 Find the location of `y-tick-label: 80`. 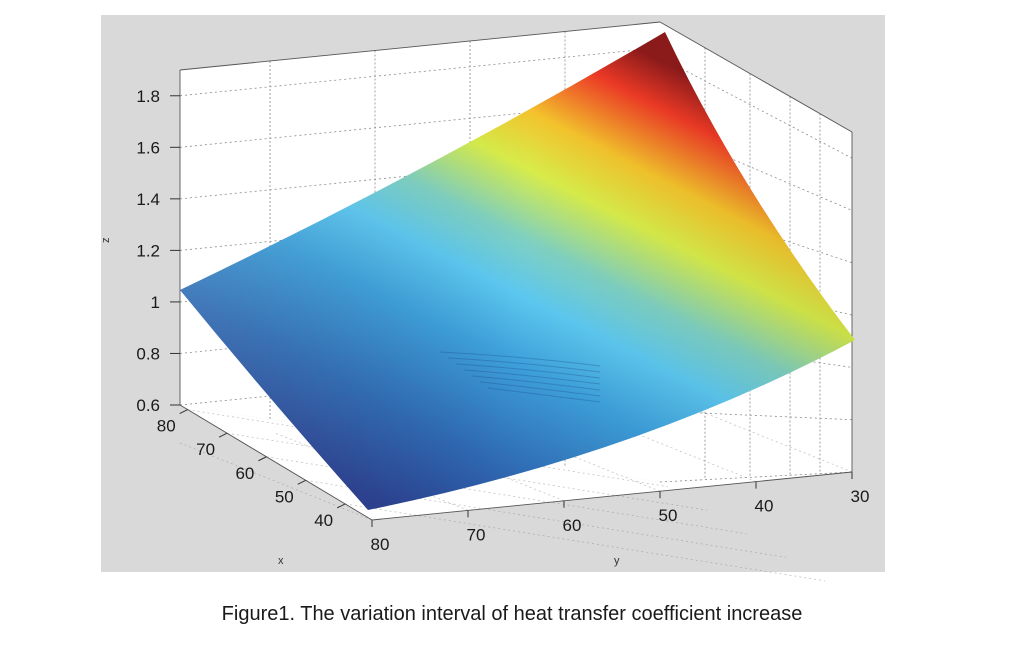

y-tick-label: 80 is located at coordinates (380, 544).